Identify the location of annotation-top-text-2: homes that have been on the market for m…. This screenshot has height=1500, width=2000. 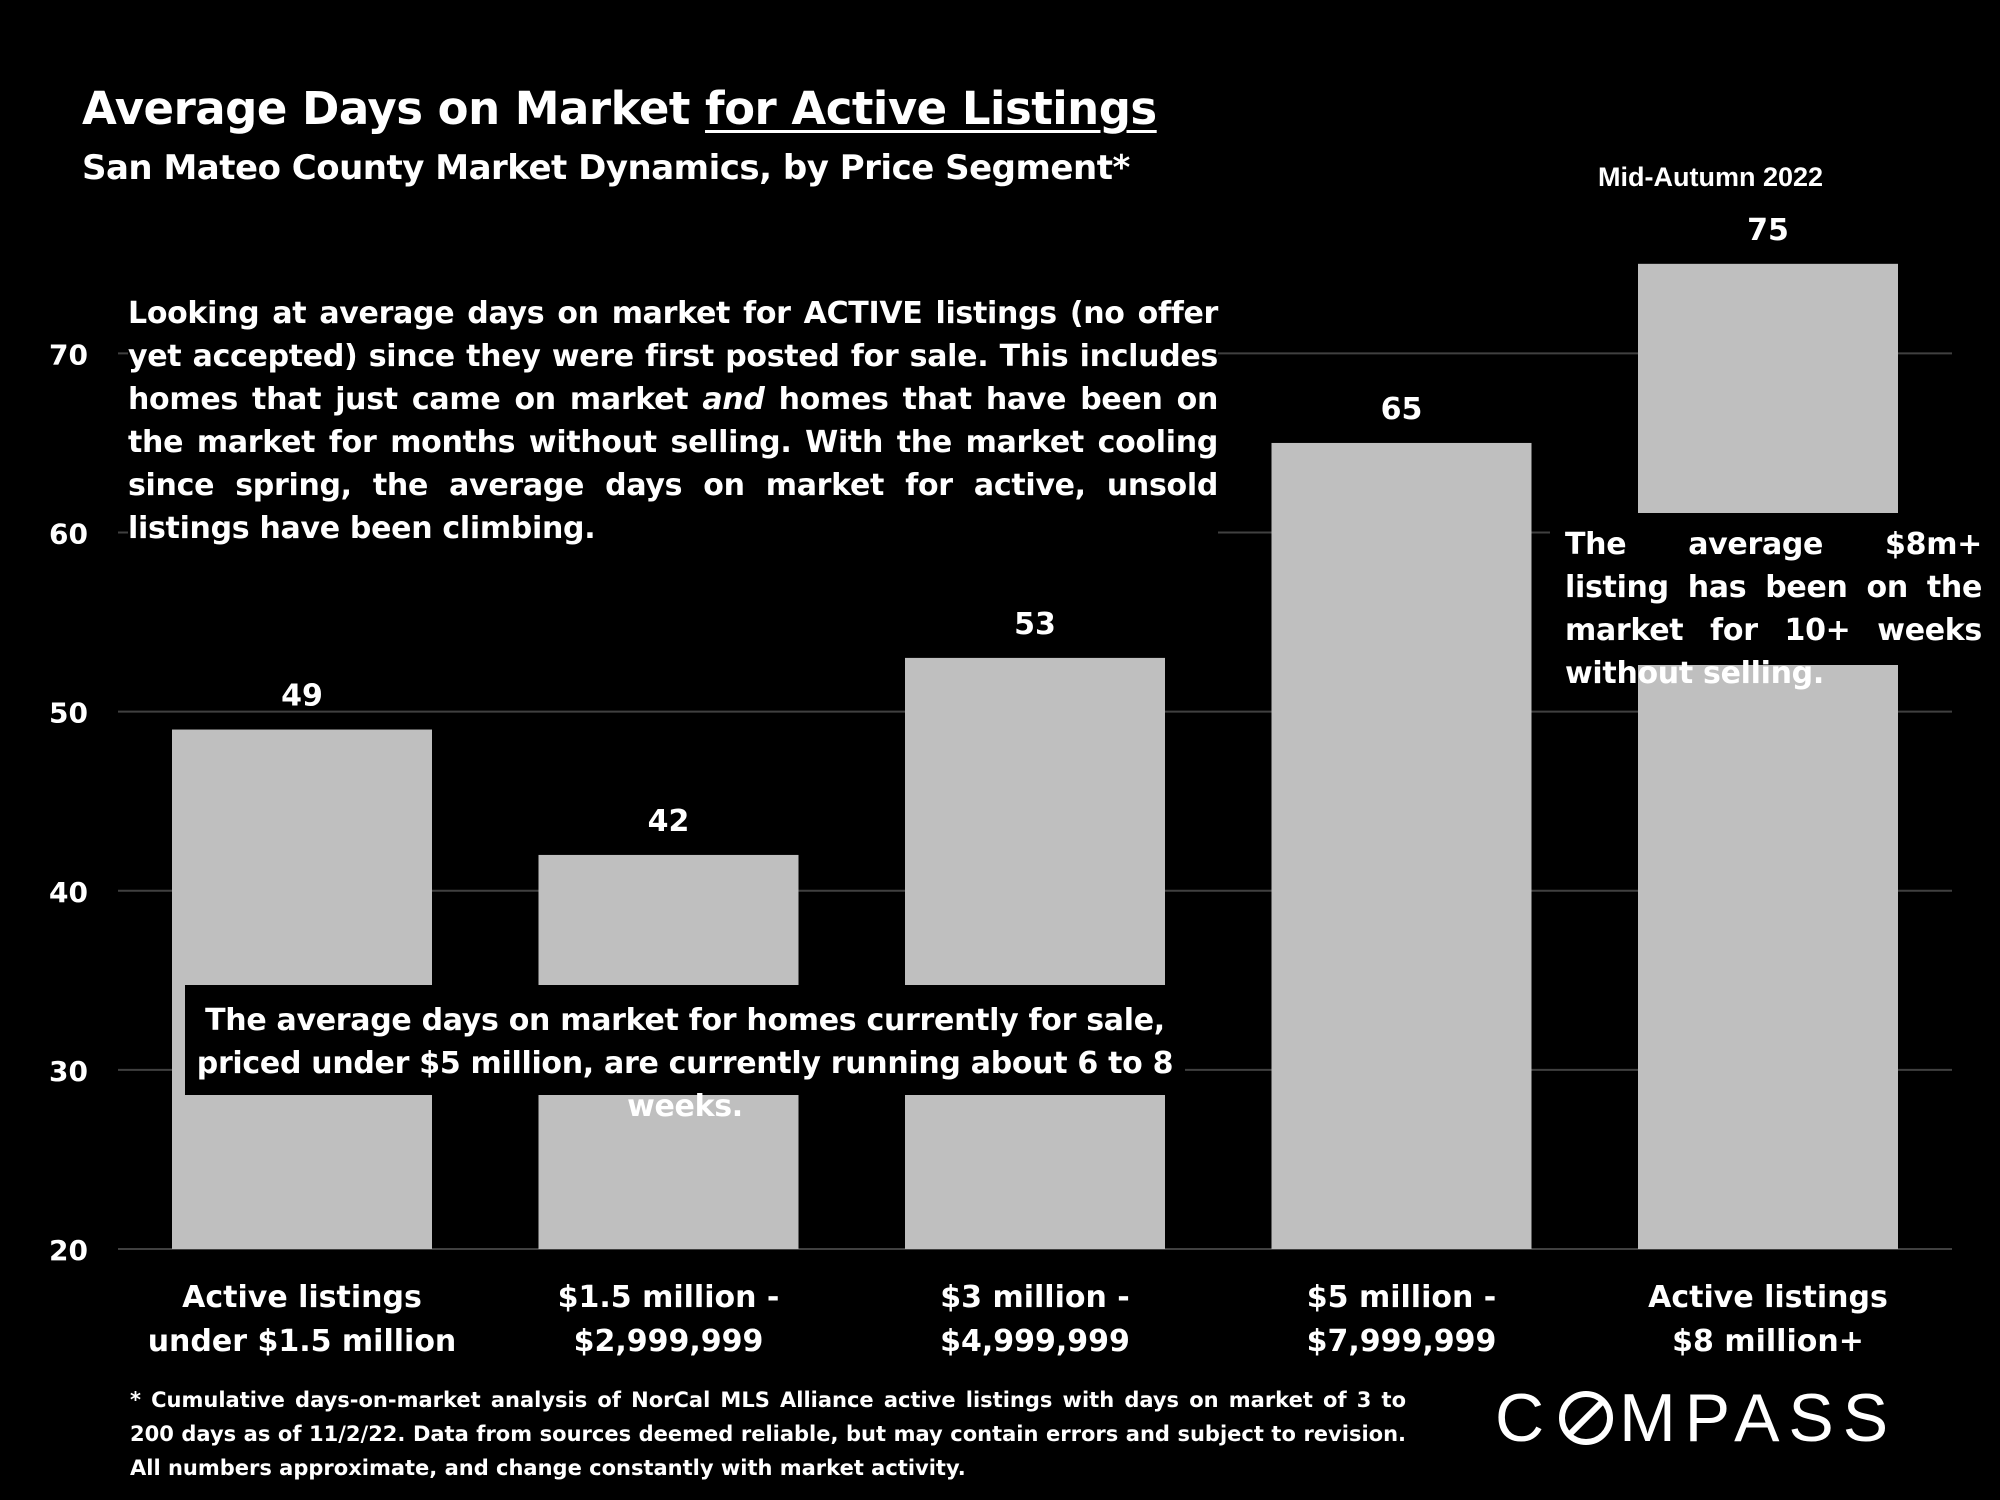
(673, 464).